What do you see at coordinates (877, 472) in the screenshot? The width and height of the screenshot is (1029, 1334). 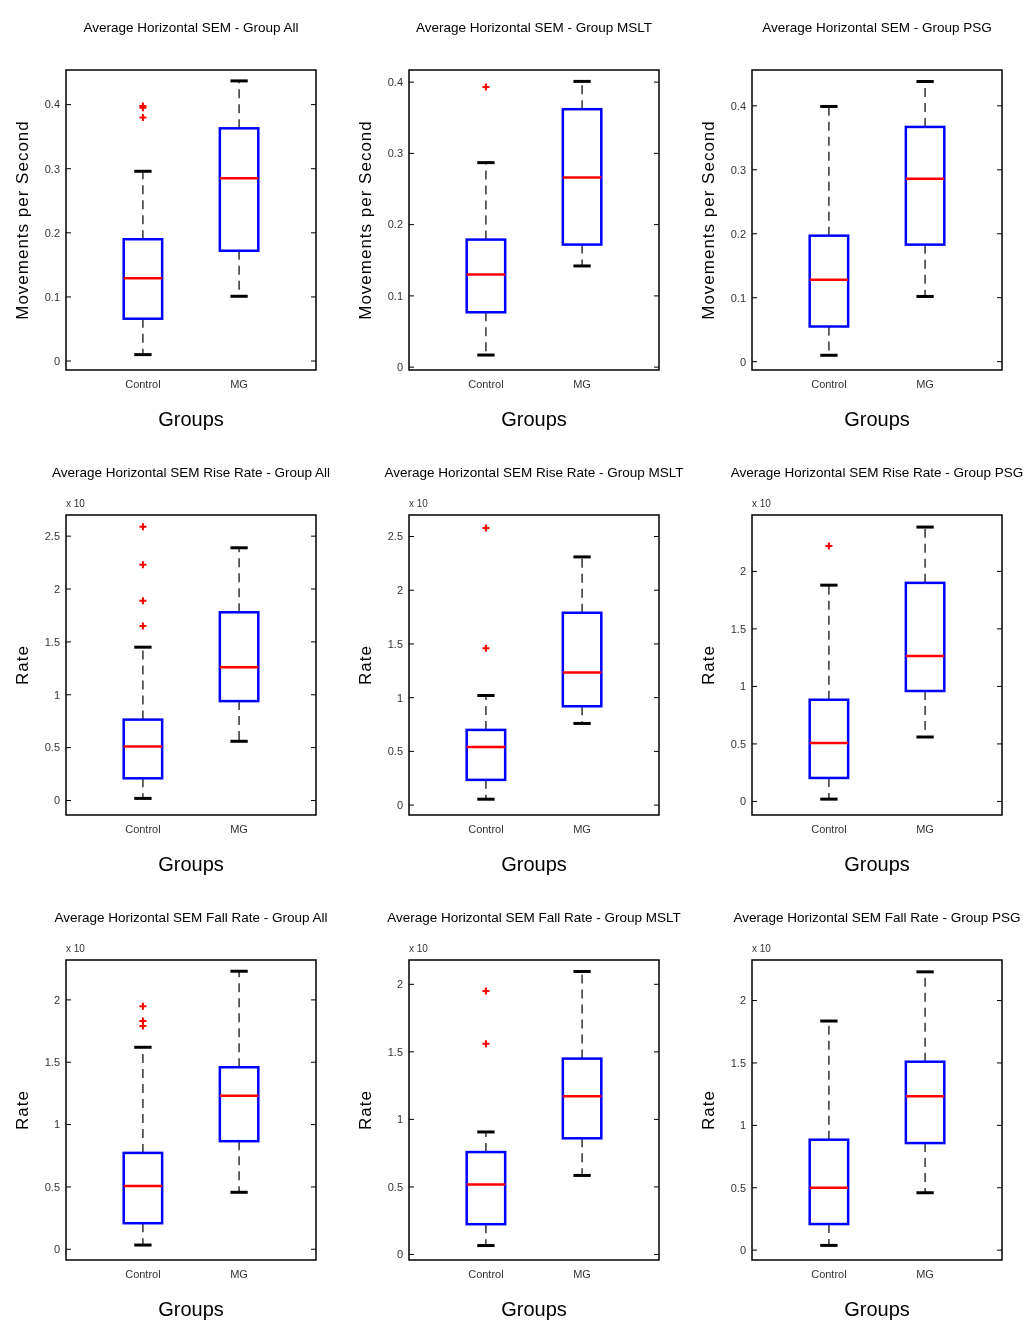 I see `chart-title: Average Horizontal SEM Rise Rate - Group PSG` at bounding box center [877, 472].